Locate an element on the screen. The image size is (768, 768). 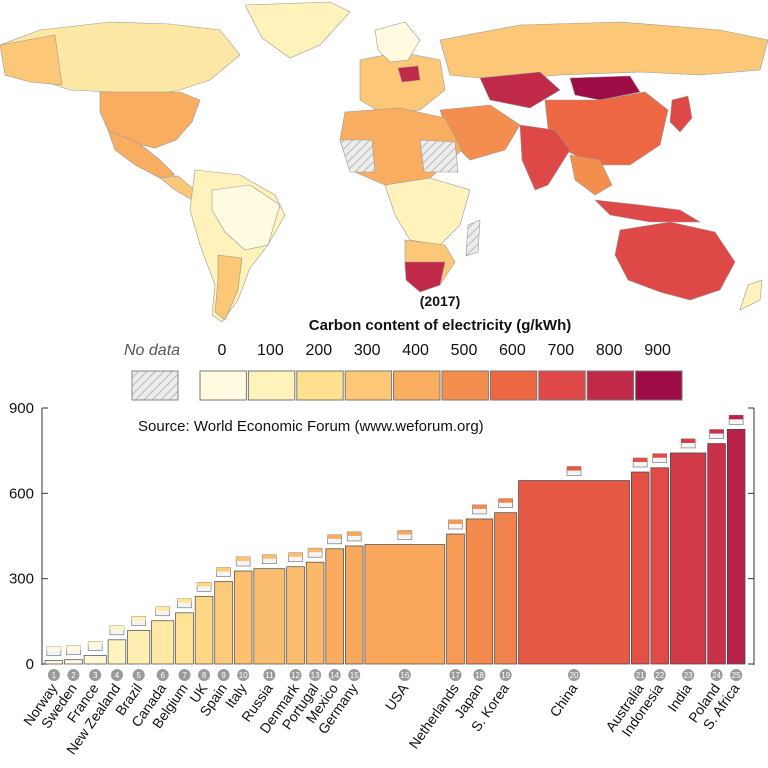
rank-label: 20 is located at coordinates (574, 675).